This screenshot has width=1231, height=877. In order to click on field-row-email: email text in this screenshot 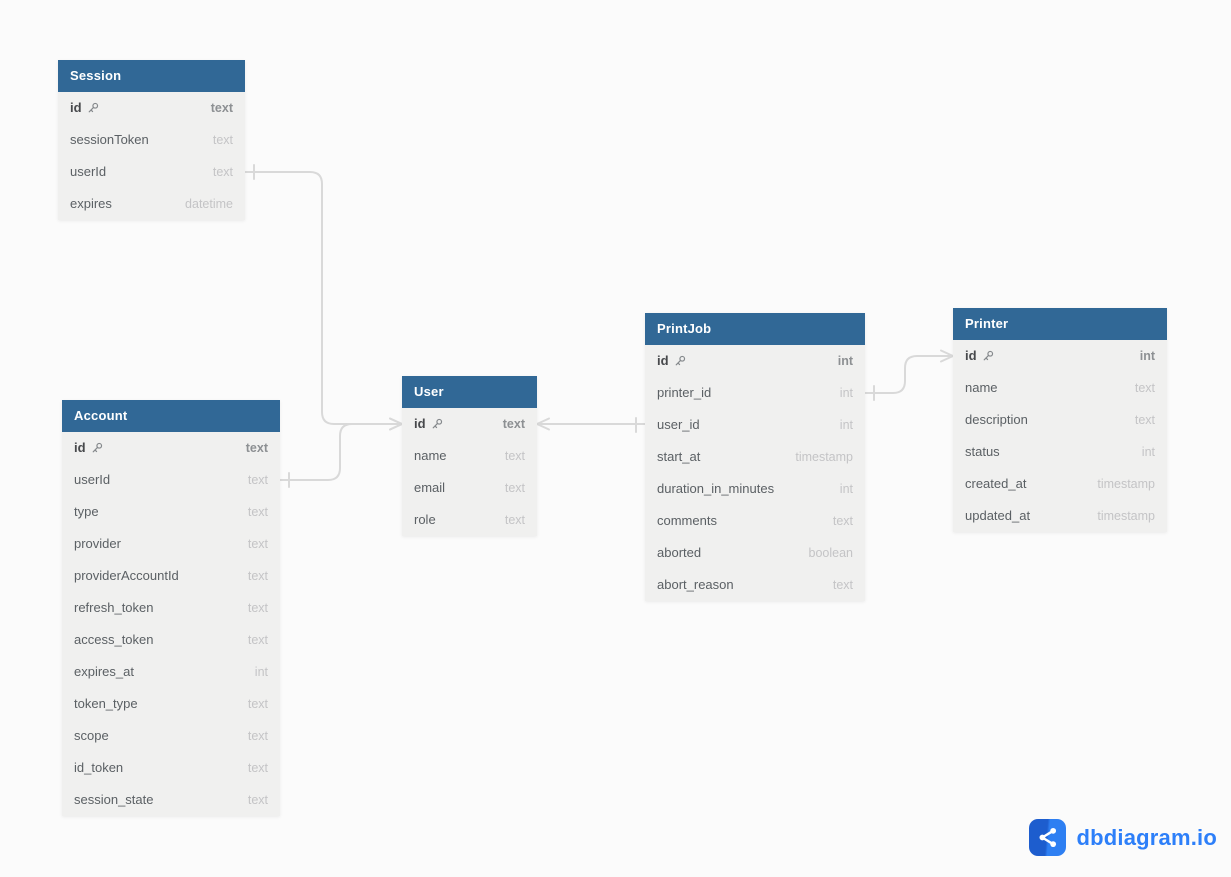, I will do `click(469, 488)`.